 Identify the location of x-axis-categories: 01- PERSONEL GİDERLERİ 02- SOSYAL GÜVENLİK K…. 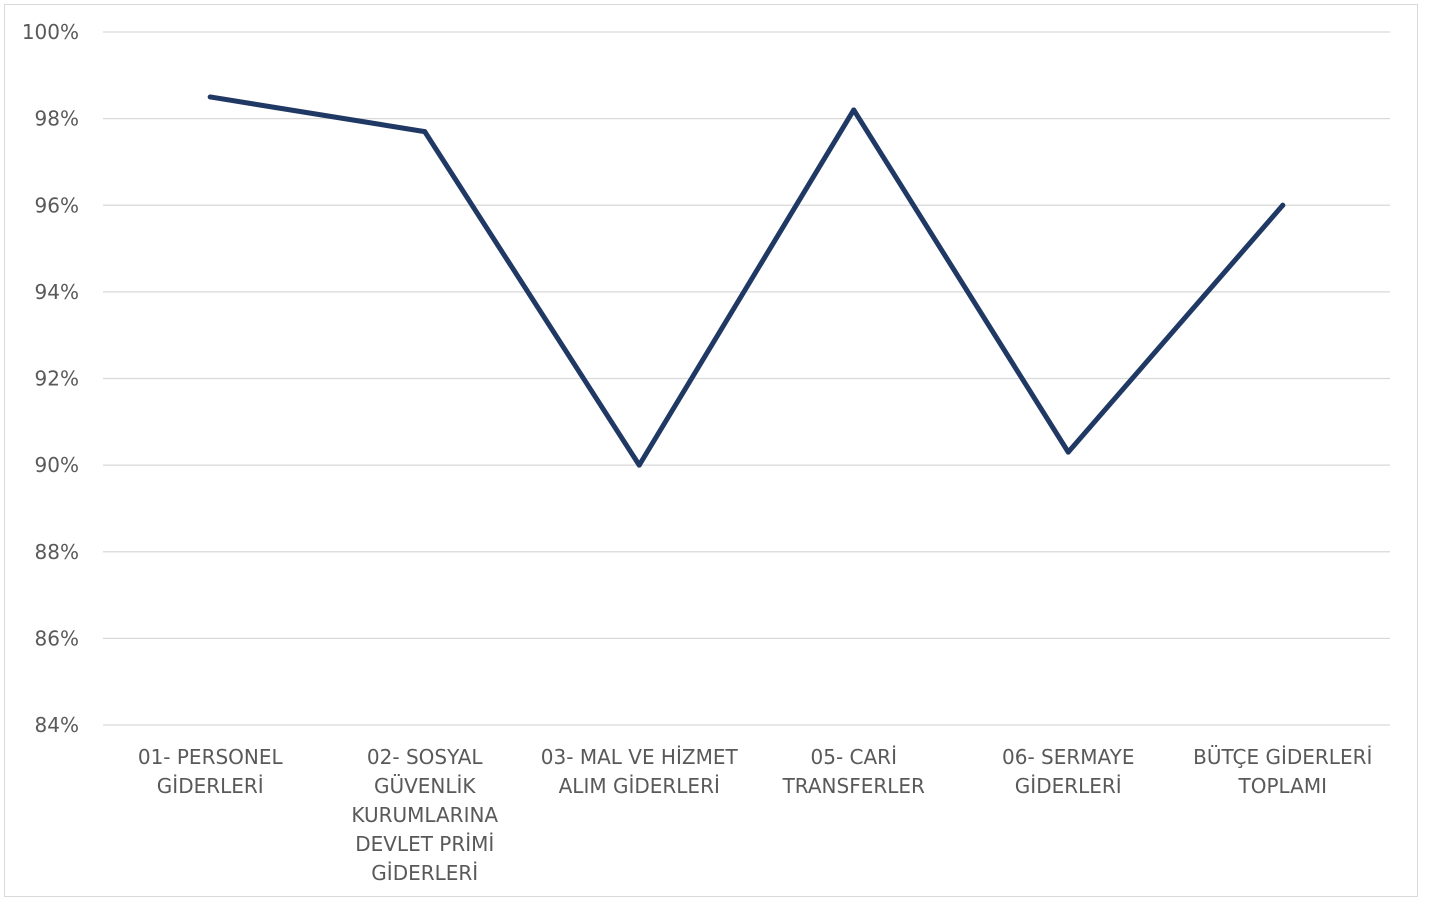
(755, 815).